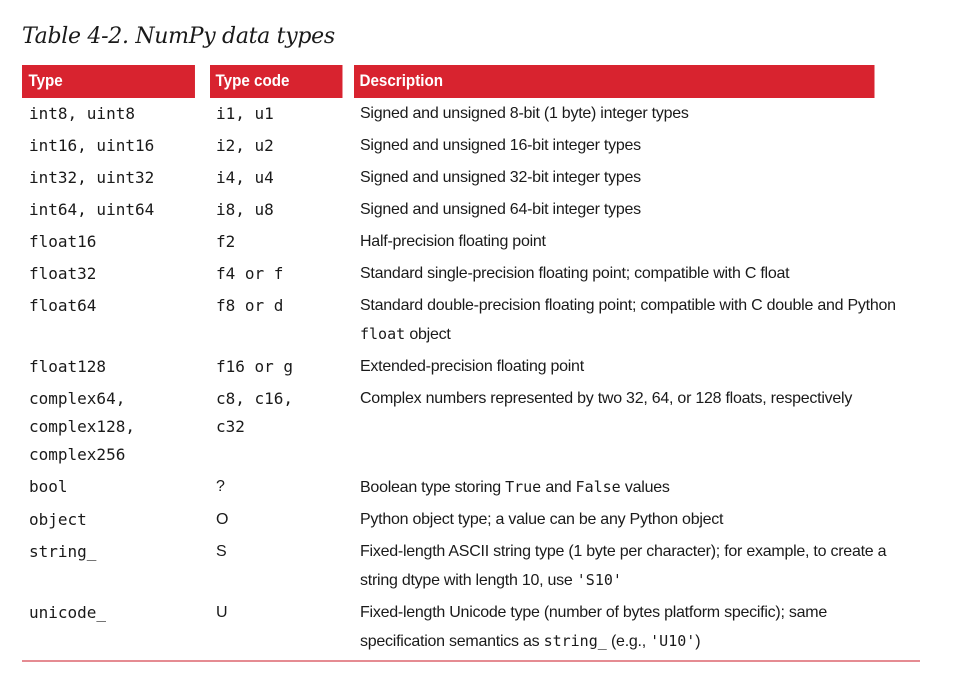 The height and width of the screenshot is (693, 963). What do you see at coordinates (575, 641) in the screenshot?
I see `inline-code: string_` at bounding box center [575, 641].